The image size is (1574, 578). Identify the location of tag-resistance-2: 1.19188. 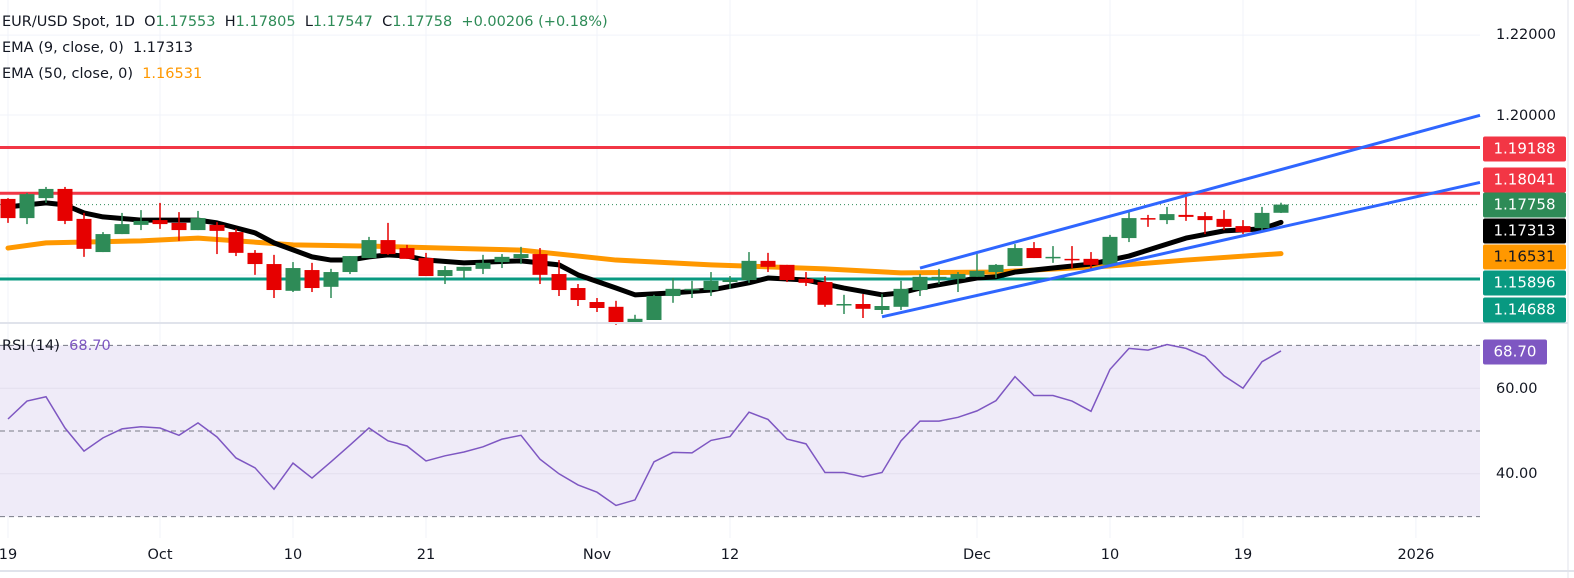
(1524, 149).